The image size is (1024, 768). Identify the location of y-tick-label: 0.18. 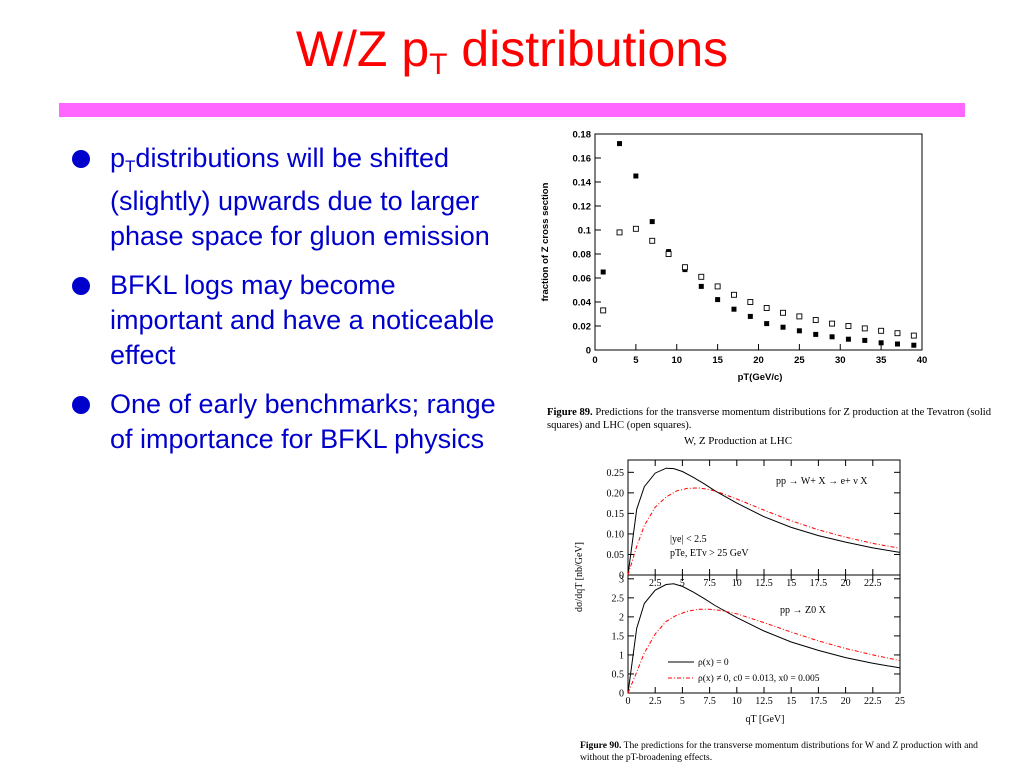
(582, 135).